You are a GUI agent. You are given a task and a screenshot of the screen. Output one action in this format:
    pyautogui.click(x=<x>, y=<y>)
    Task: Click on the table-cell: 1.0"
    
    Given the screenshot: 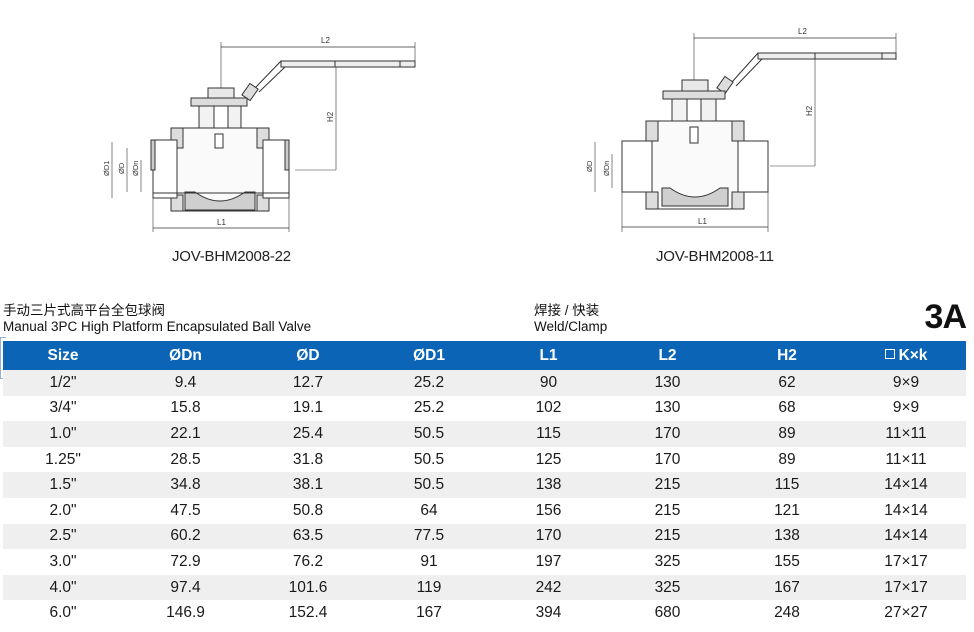 What is the action you would take?
    pyautogui.click(x=63, y=433)
    